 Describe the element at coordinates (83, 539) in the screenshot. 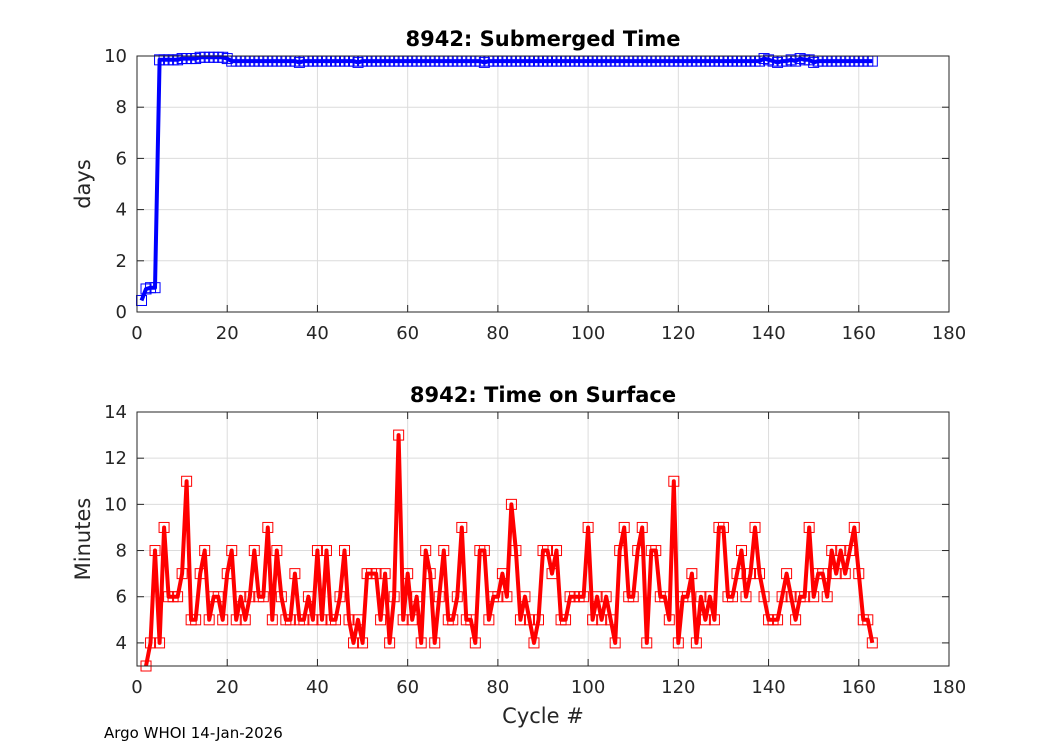

I see `y-axis-label: Minutes` at that location.